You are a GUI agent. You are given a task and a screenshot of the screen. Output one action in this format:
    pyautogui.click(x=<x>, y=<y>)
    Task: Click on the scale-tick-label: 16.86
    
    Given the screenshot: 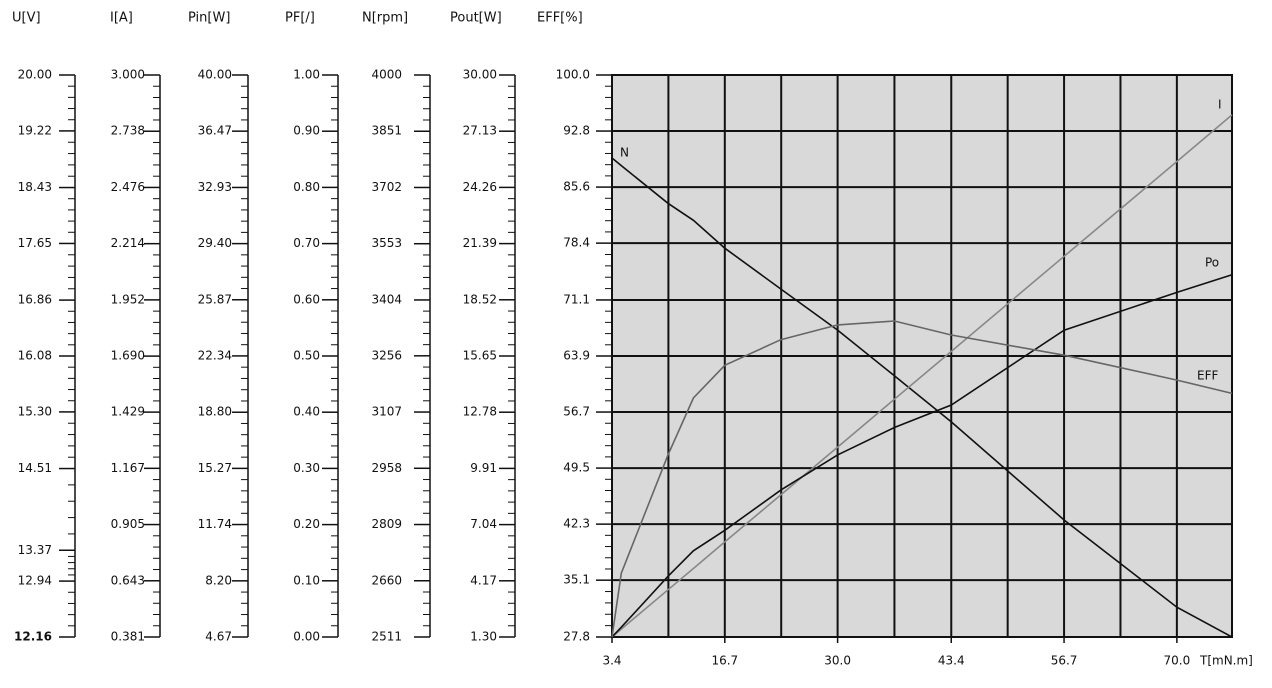 What is the action you would take?
    pyautogui.click(x=35, y=300)
    